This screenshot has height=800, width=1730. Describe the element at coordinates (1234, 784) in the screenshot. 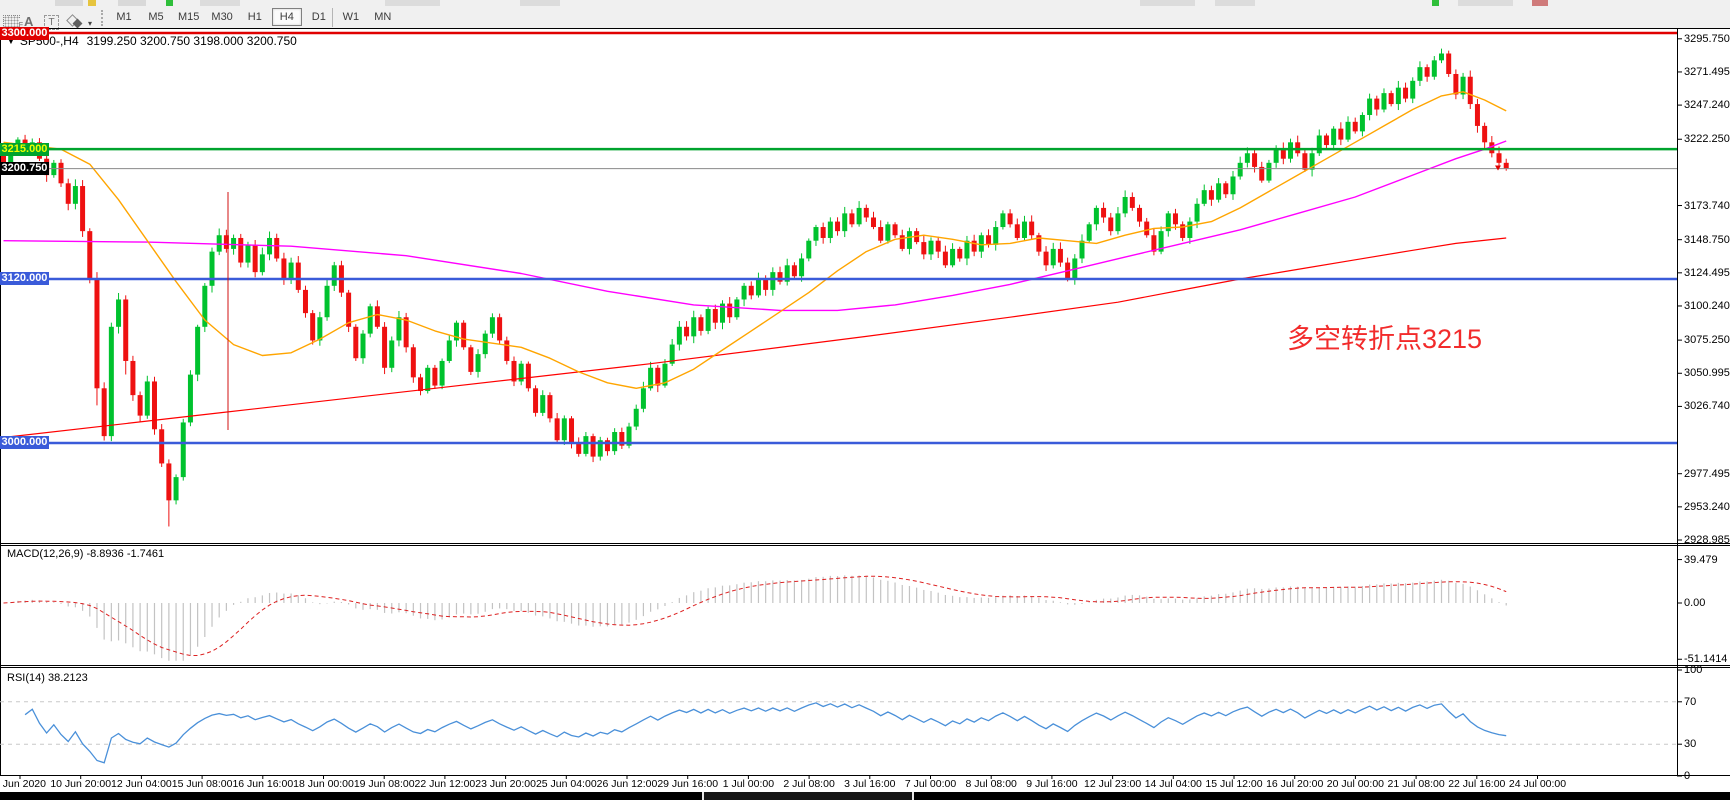

I see `time-axis-label: 15 Jul 12:00` at that location.